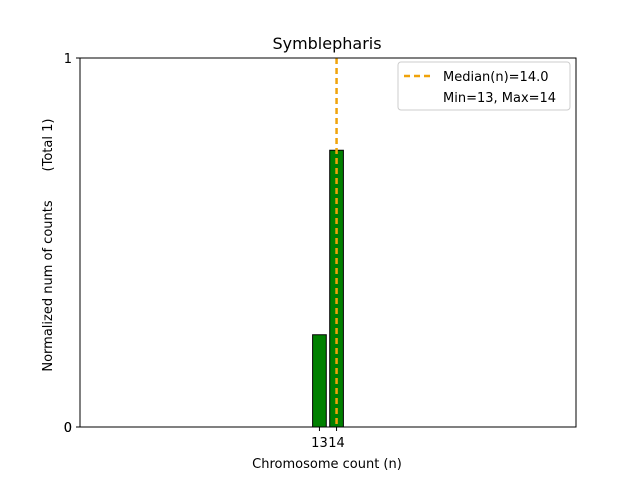 The height and width of the screenshot is (480, 640). Describe the element at coordinates (48, 145) in the screenshot. I see `y-axis-total-note: (Total 1)` at that location.